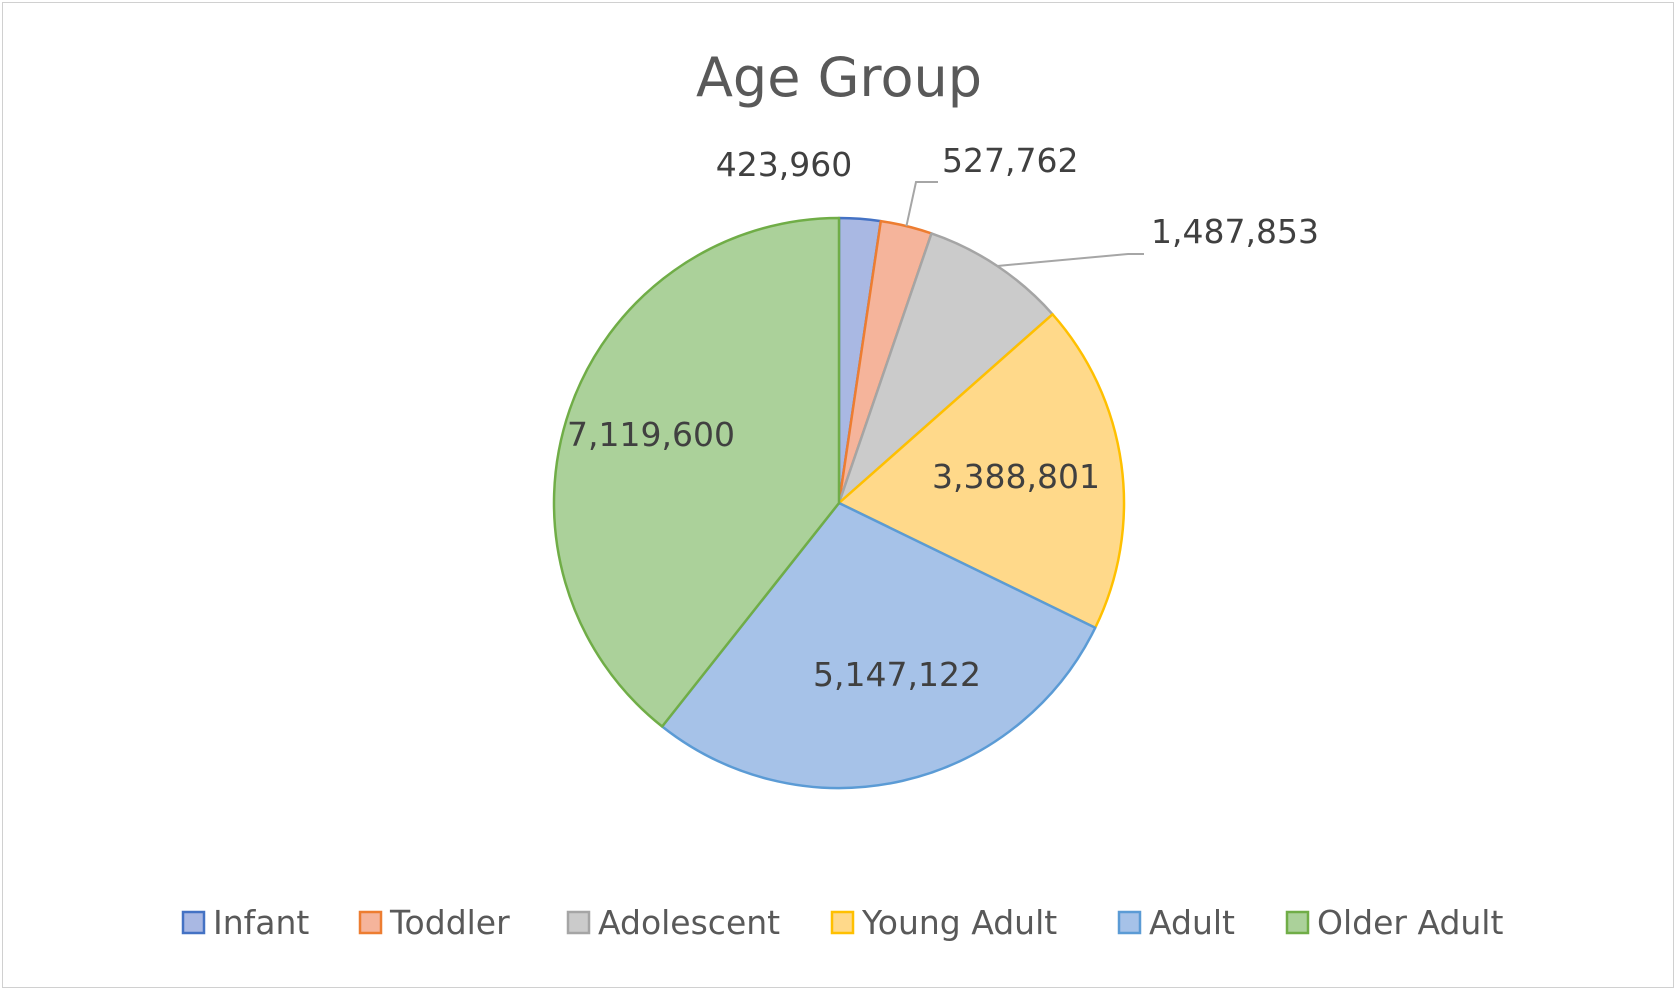  Describe the element at coordinates (651, 434) in the screenshot. I see `data-label-older-adult: 7,119,600` at that location.